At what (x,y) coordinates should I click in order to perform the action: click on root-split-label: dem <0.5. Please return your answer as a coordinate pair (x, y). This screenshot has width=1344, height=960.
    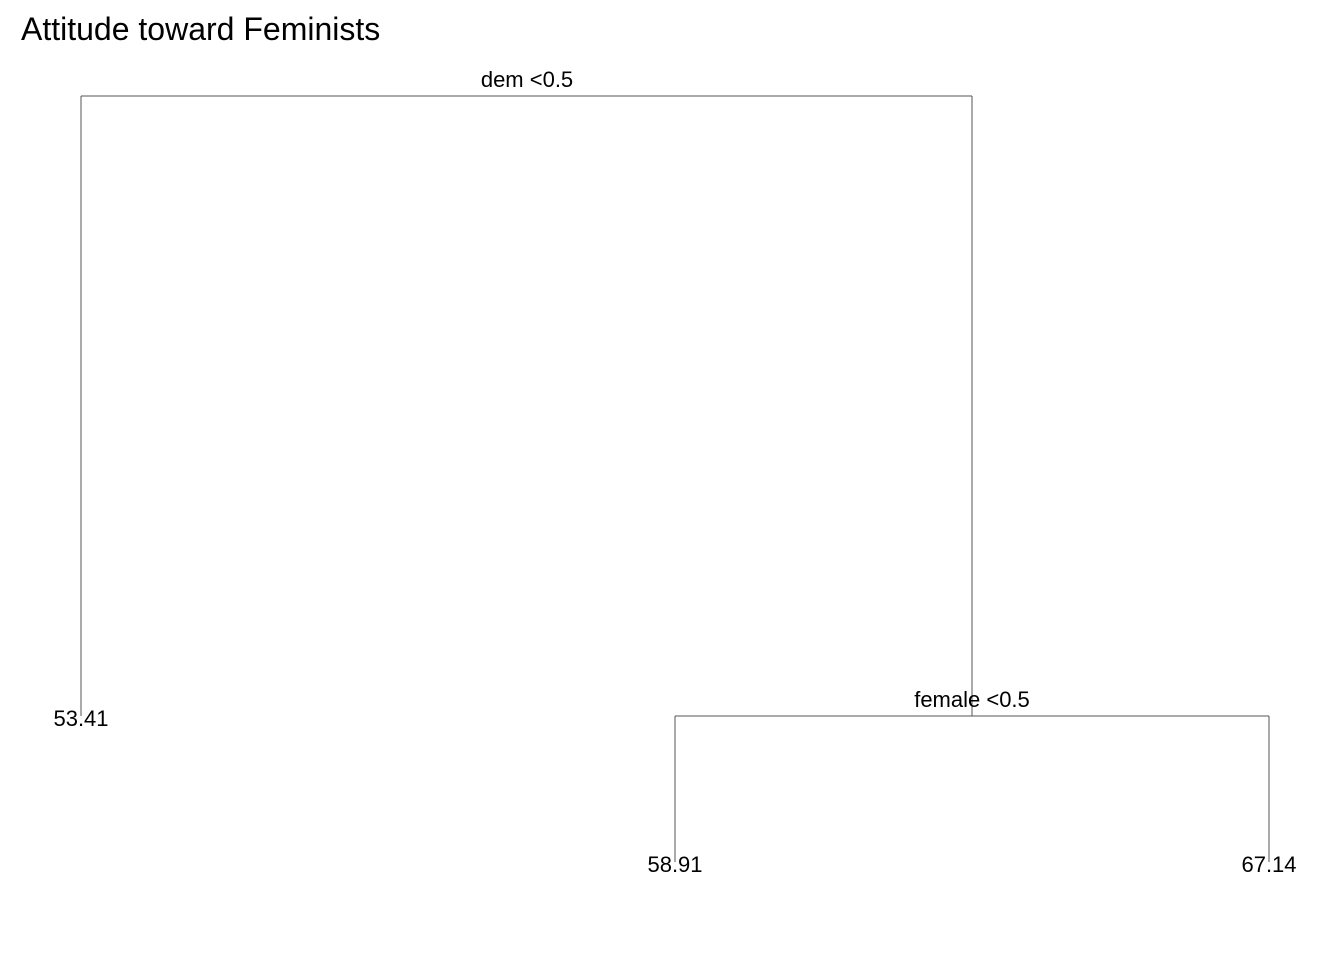
    Looking at the image, I should click on (527, 79).